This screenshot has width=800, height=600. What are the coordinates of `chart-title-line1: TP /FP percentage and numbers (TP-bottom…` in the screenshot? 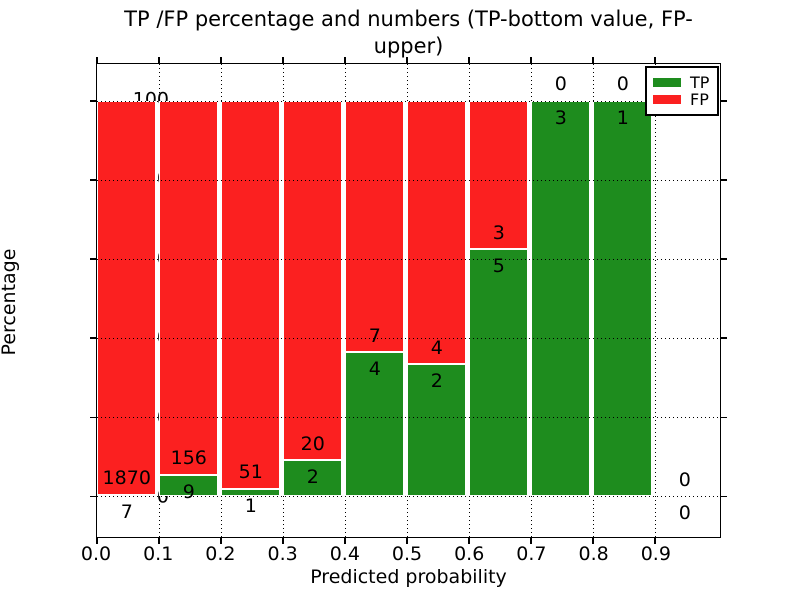 It's located at (408, 32).